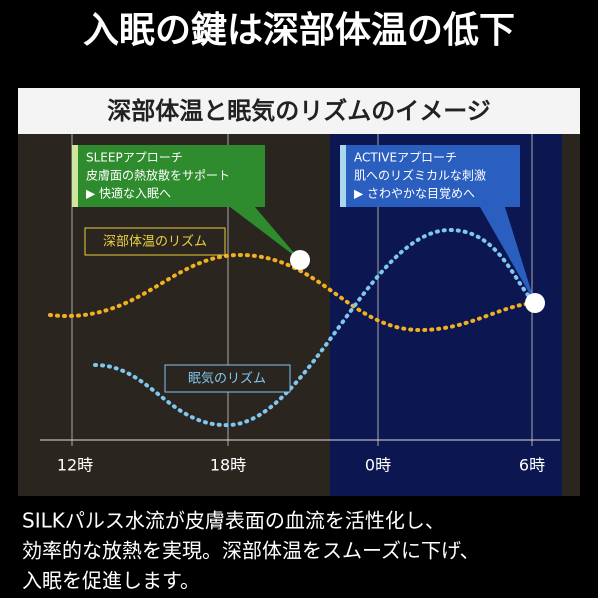 The height and width of the screenshot is (598, 598). Describe the element at coordinates (158, 175) in the screenshot. I see `callout-text: 皮膚面の熱放散をサポート` at that location.